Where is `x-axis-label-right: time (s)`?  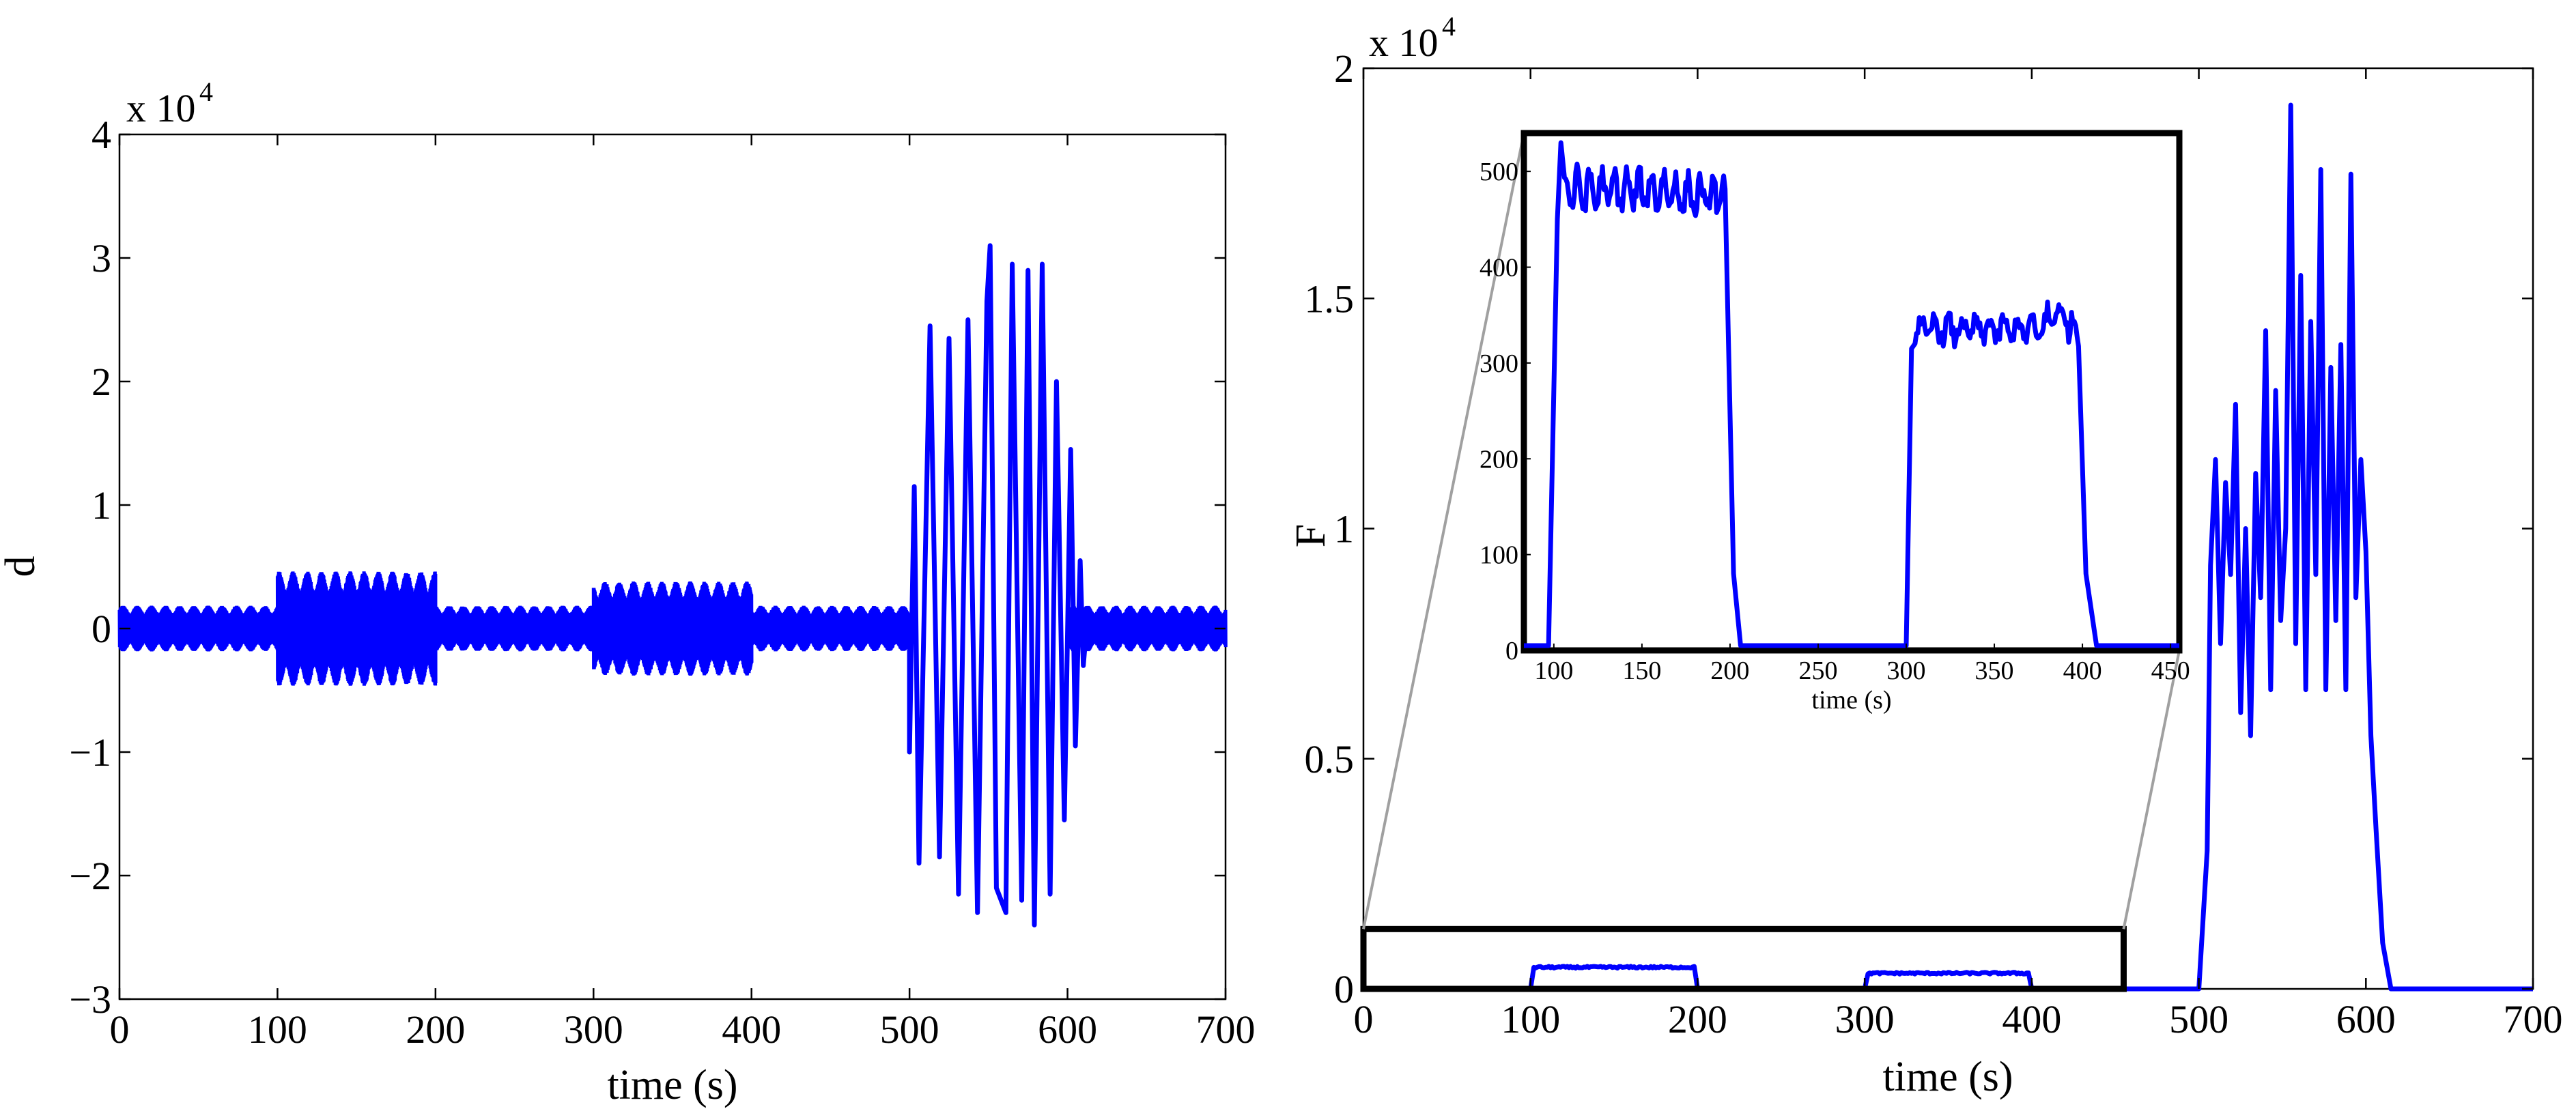 x-axis-label-right: time (s) is located at coordinates (1948, 1077).